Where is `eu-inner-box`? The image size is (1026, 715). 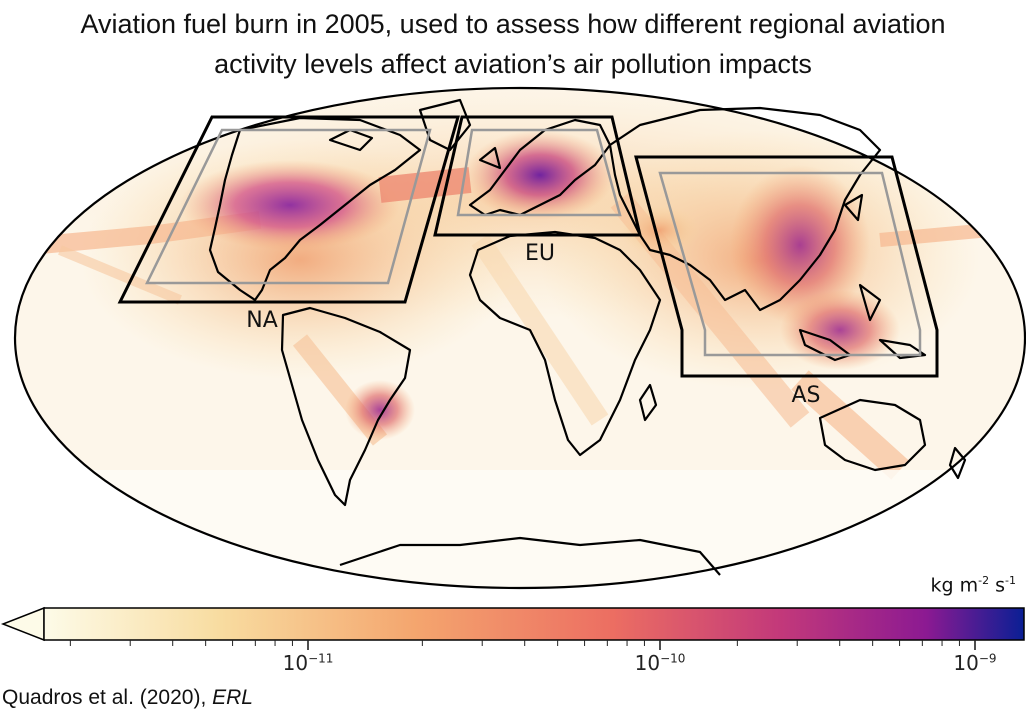
eu-inner-box is located at coordinates (539, 172).